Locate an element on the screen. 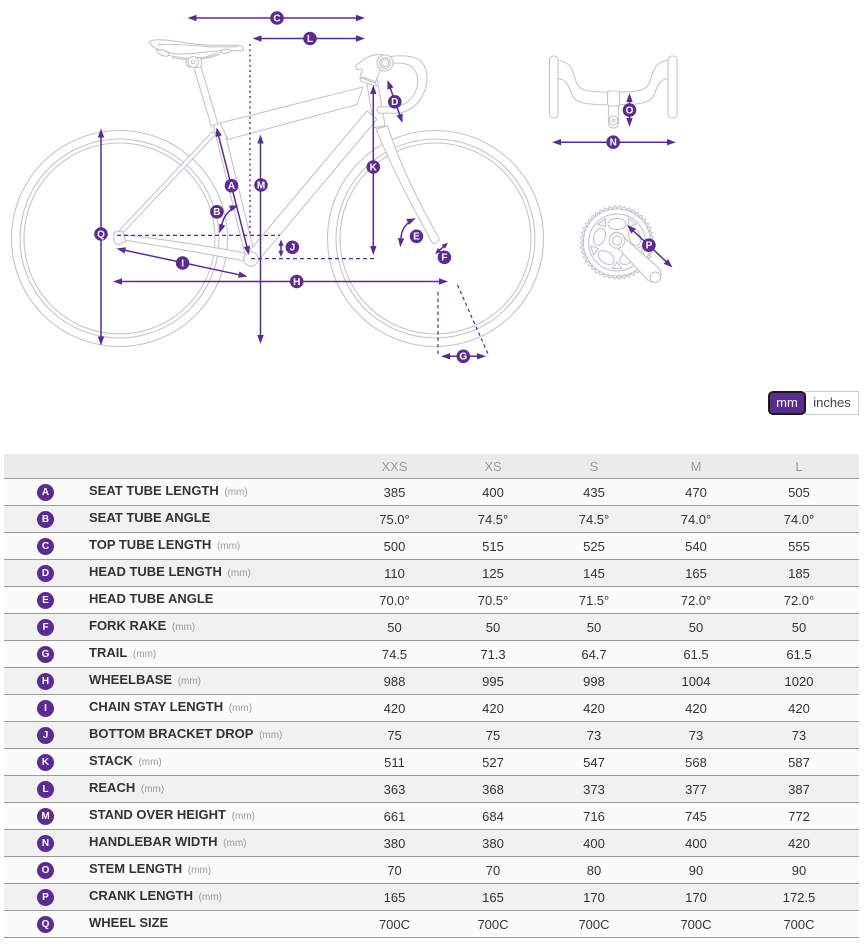  svg-text: H is located at coordinates (296, 282).